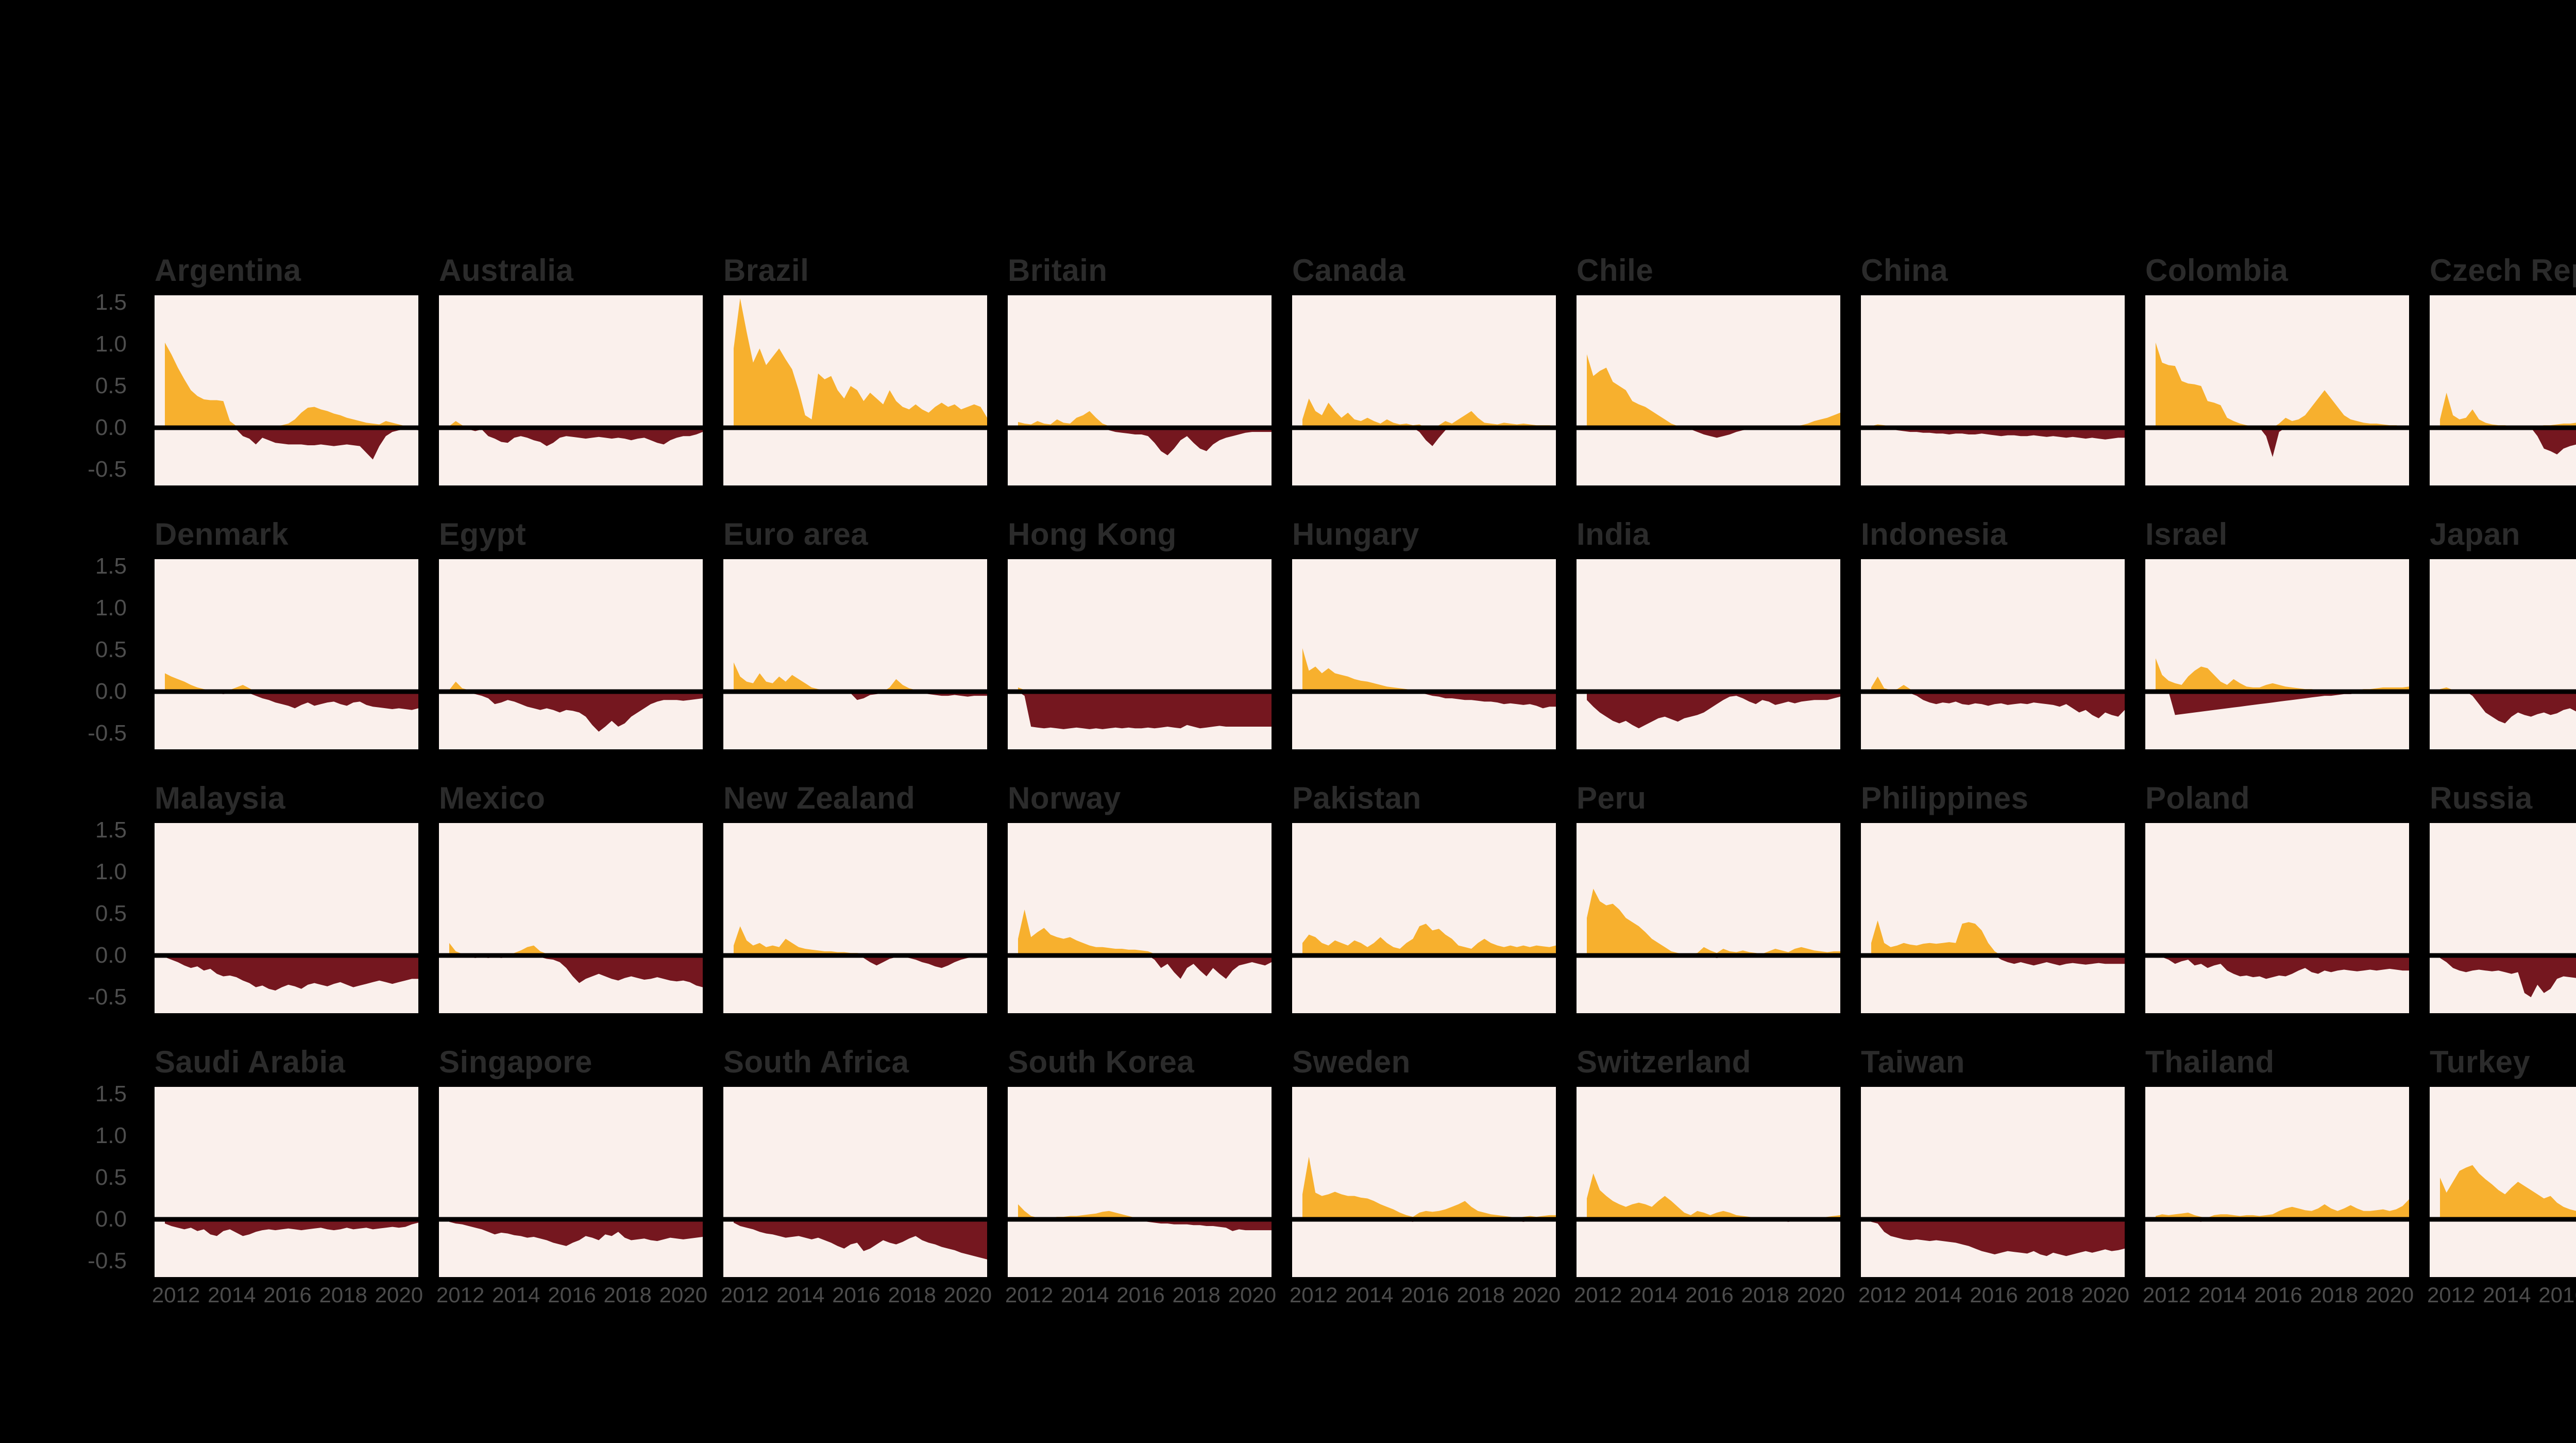 This screenshot has width=2576, height=1443. I want to click on panel-title: Switzerland, so click(1664, 1062).